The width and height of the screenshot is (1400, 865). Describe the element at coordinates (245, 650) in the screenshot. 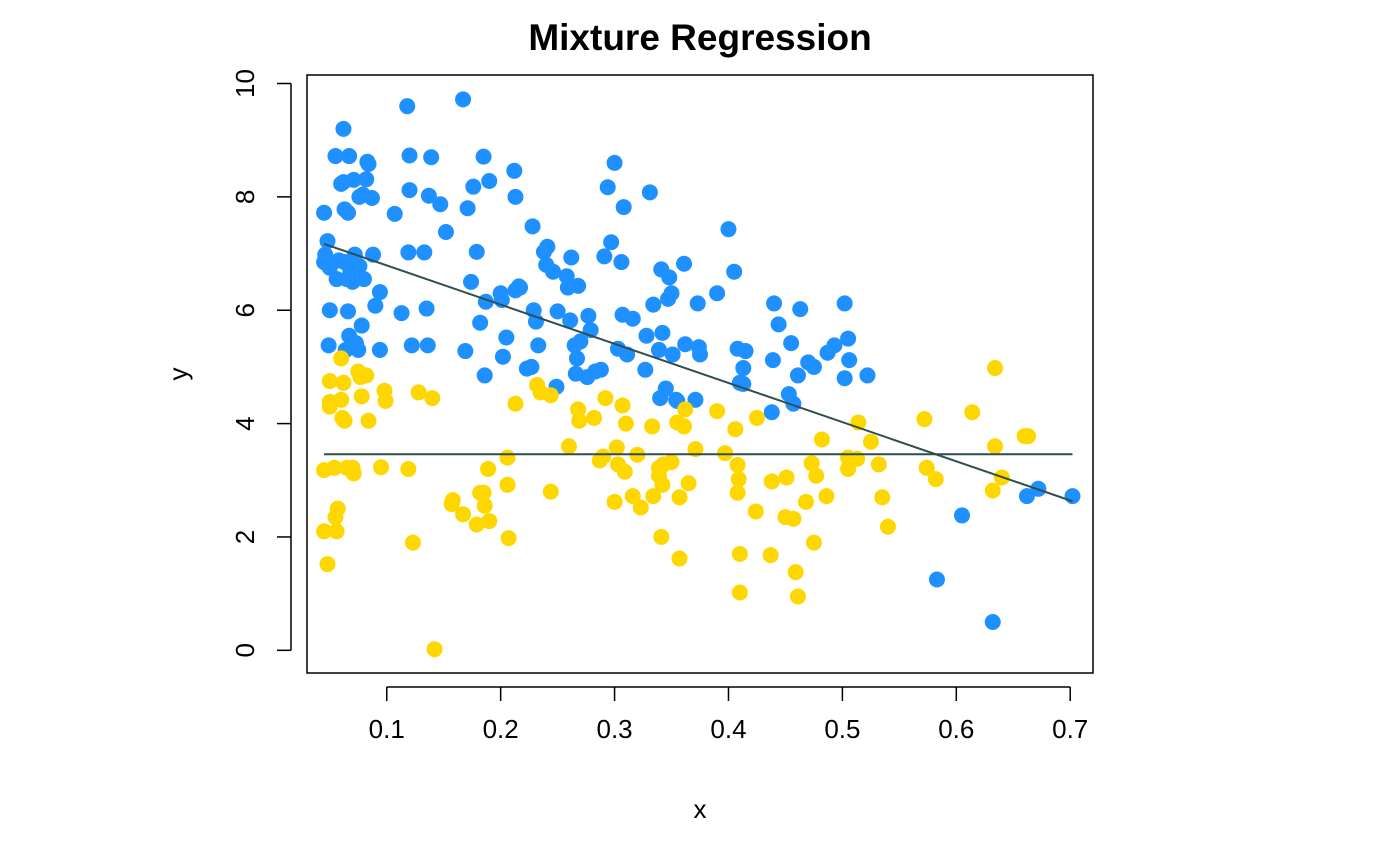

I see `y-tick-label: 0` at that location.